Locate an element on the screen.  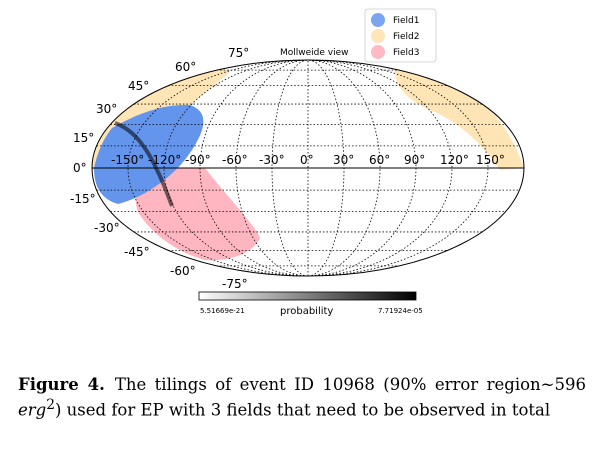
legend-label-field3: Field3 is located at coordinates (406, 53).